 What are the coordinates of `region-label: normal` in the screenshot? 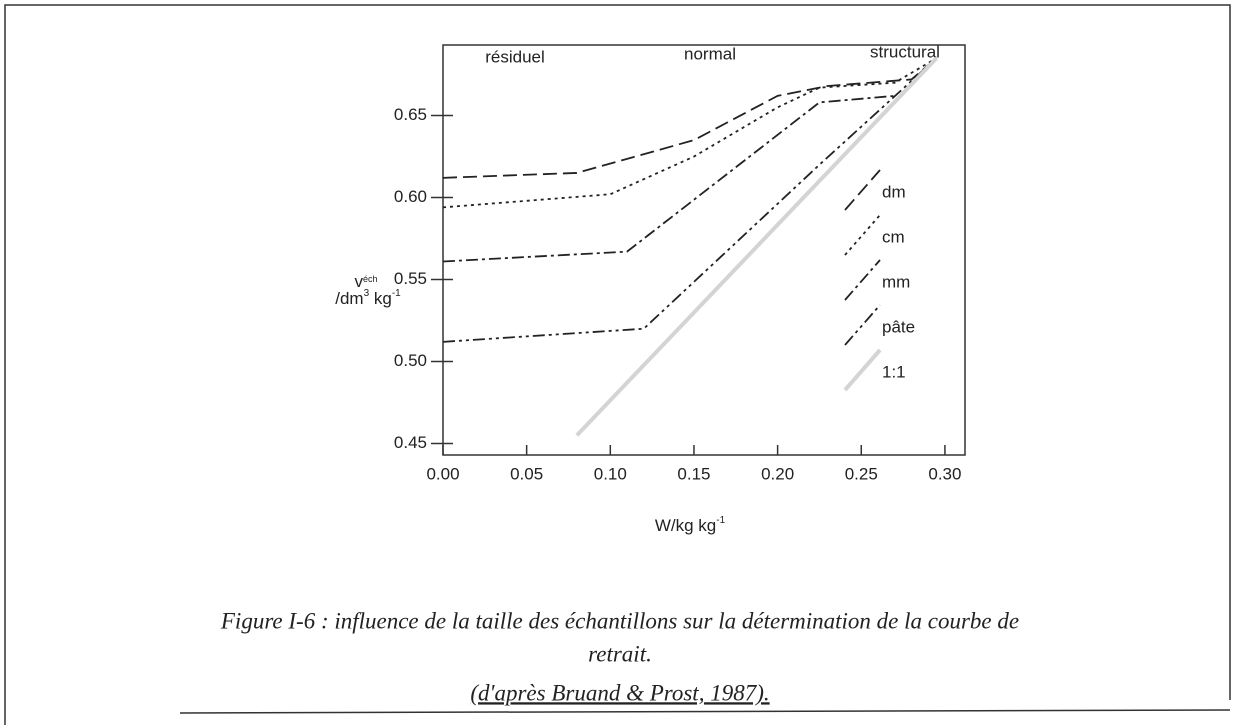 It's located at (710, 53).